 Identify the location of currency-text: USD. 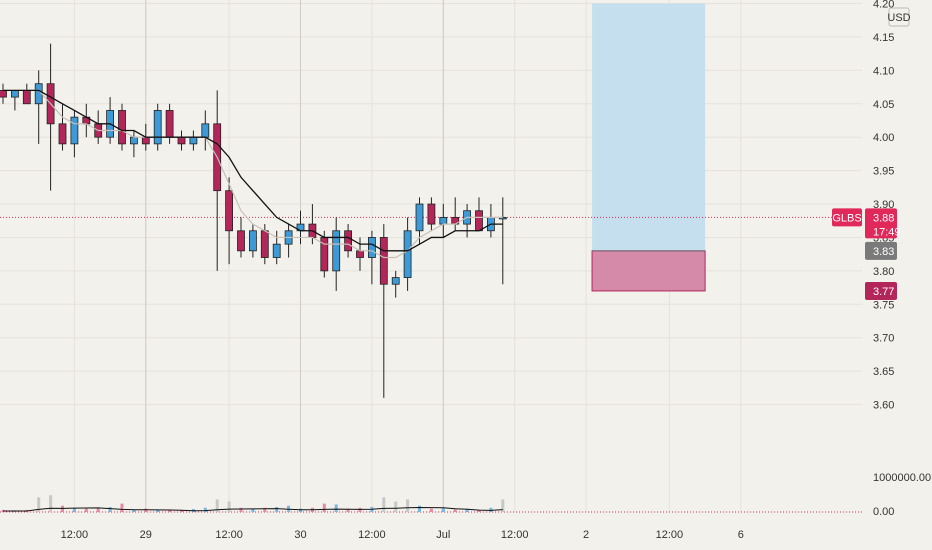
(898, 18).